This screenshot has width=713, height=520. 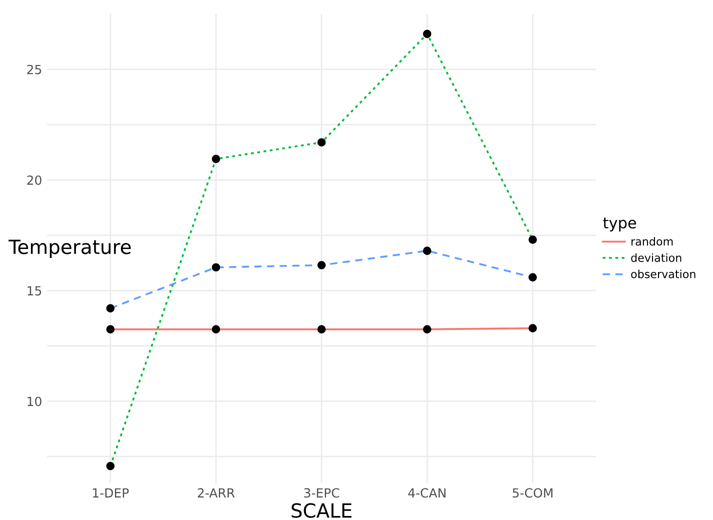 I want to click on x-tick-label: 3-EPC, so click(x=322, y=493).